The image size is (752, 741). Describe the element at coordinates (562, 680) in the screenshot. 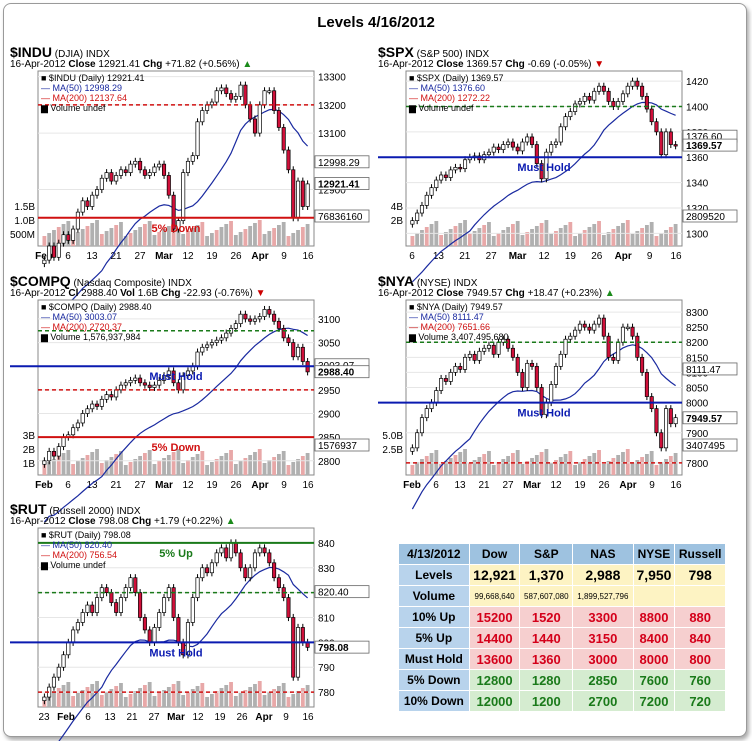

I see `table-row: 5% Down 12800 1280 2850 7600 760` at that location.